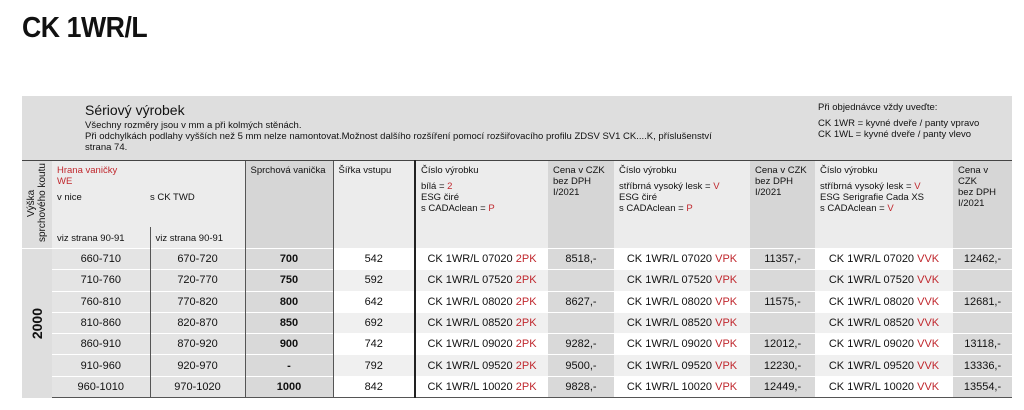  Describe the element at coordinates (288, 258) in the screenshot. I see `tray-size: 700` at that location.